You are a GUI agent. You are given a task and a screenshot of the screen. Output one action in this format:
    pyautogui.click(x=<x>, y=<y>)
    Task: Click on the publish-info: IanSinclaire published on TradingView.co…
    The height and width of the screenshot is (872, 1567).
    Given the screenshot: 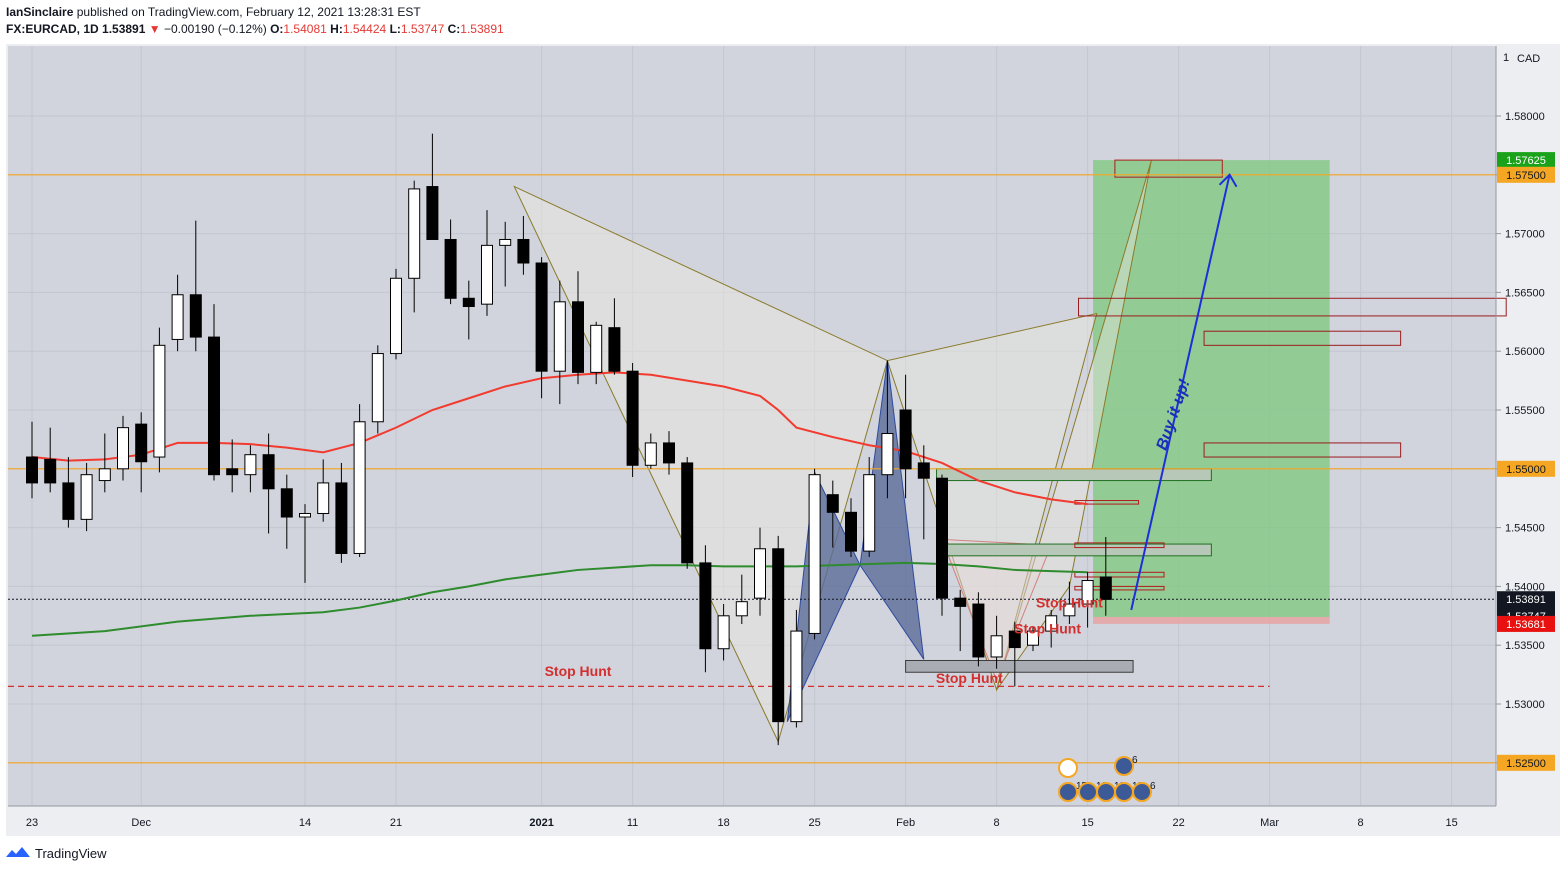 What is the action you would take?
    pyautogui.click(x=213, y=12)
    